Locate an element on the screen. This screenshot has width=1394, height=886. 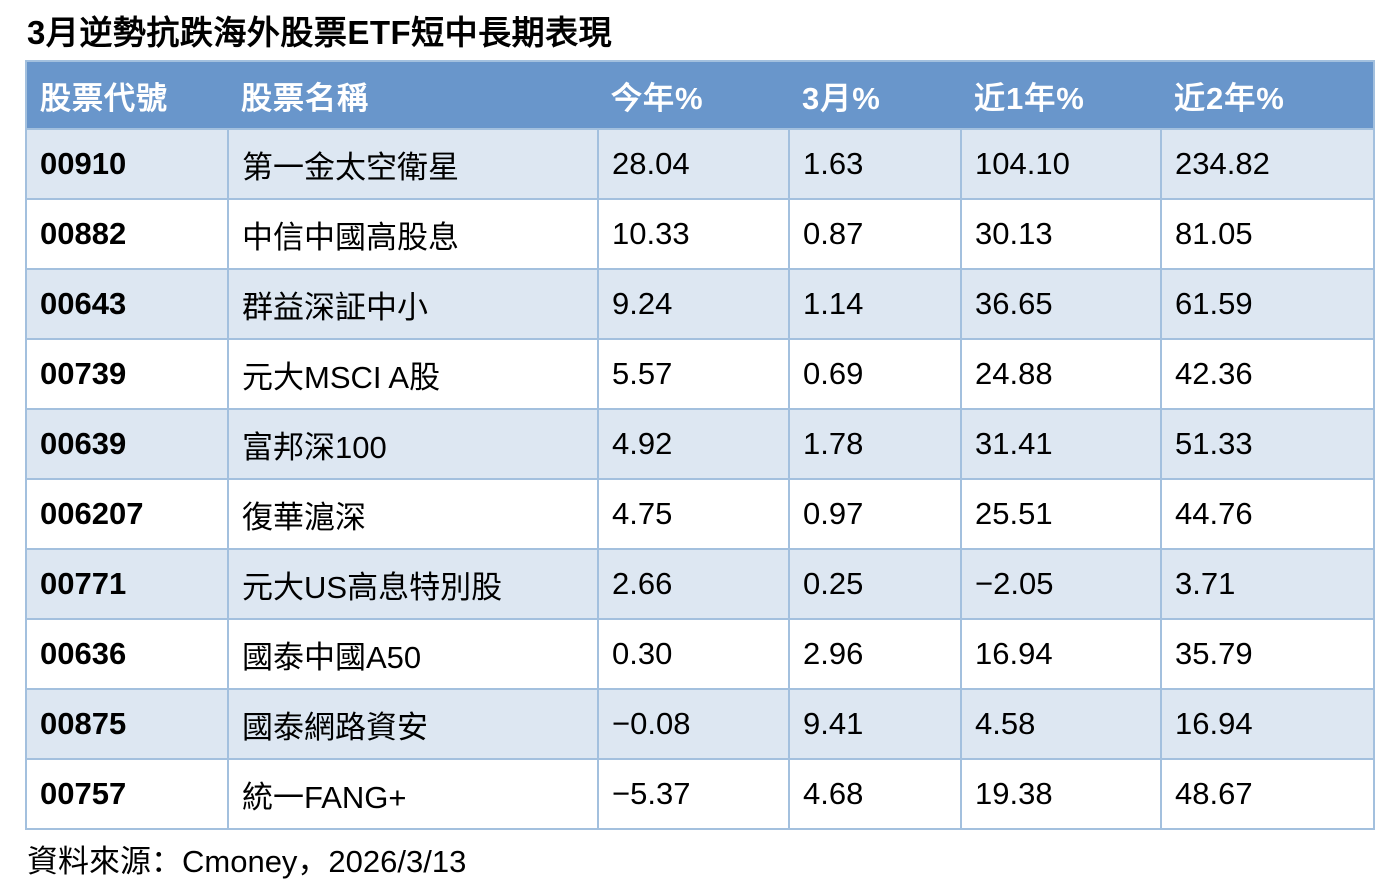
table-row: 00739 元大MSCI A股 5.57 0.69 24.88 42.36 is located at coordinates (700, 374).